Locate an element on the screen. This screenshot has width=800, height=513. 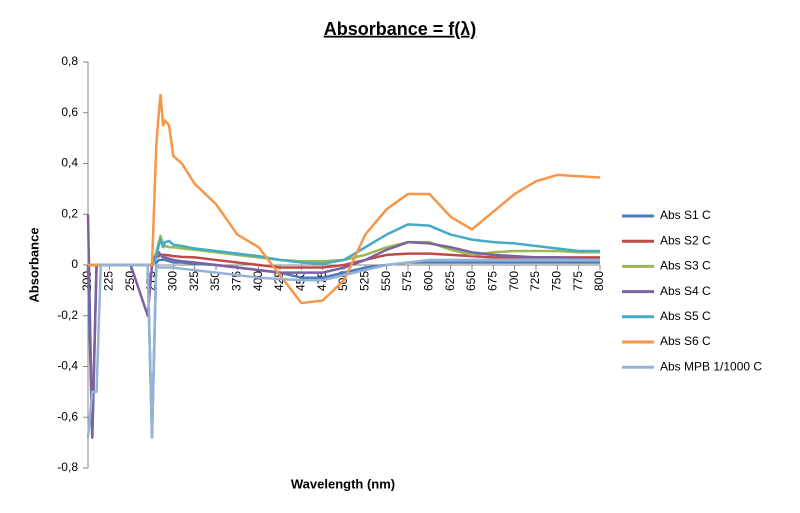
x-tick-label: 525 is located at coordinates (365, 281).